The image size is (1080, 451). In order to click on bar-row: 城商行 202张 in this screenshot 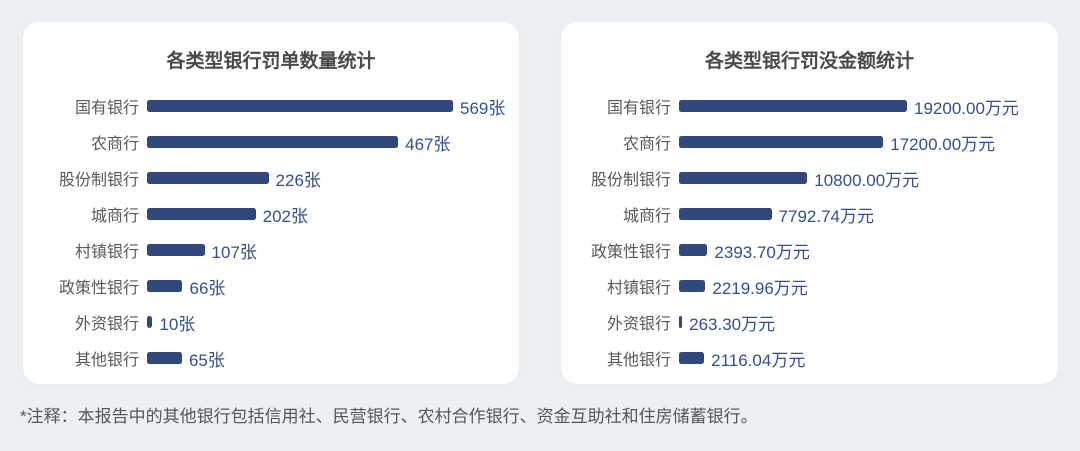, I will do `click(271, 214)`.